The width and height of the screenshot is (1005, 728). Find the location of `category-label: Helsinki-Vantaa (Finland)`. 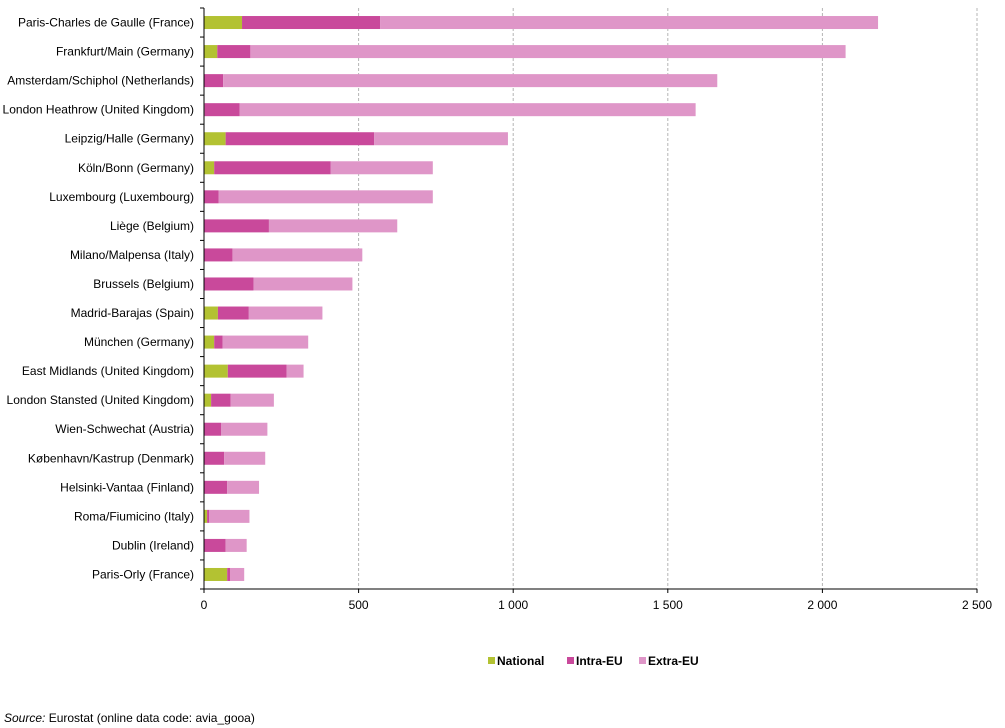

category-label: Helsinki-Vantaa (Finland) is located at coordinates (127, 487).